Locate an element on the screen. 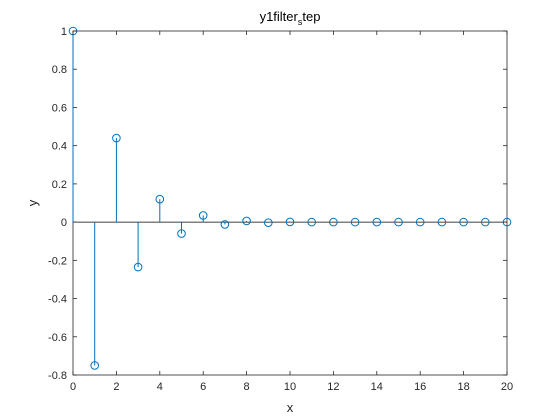  x-tick-label: 18 is located at coordinates (463, 387).